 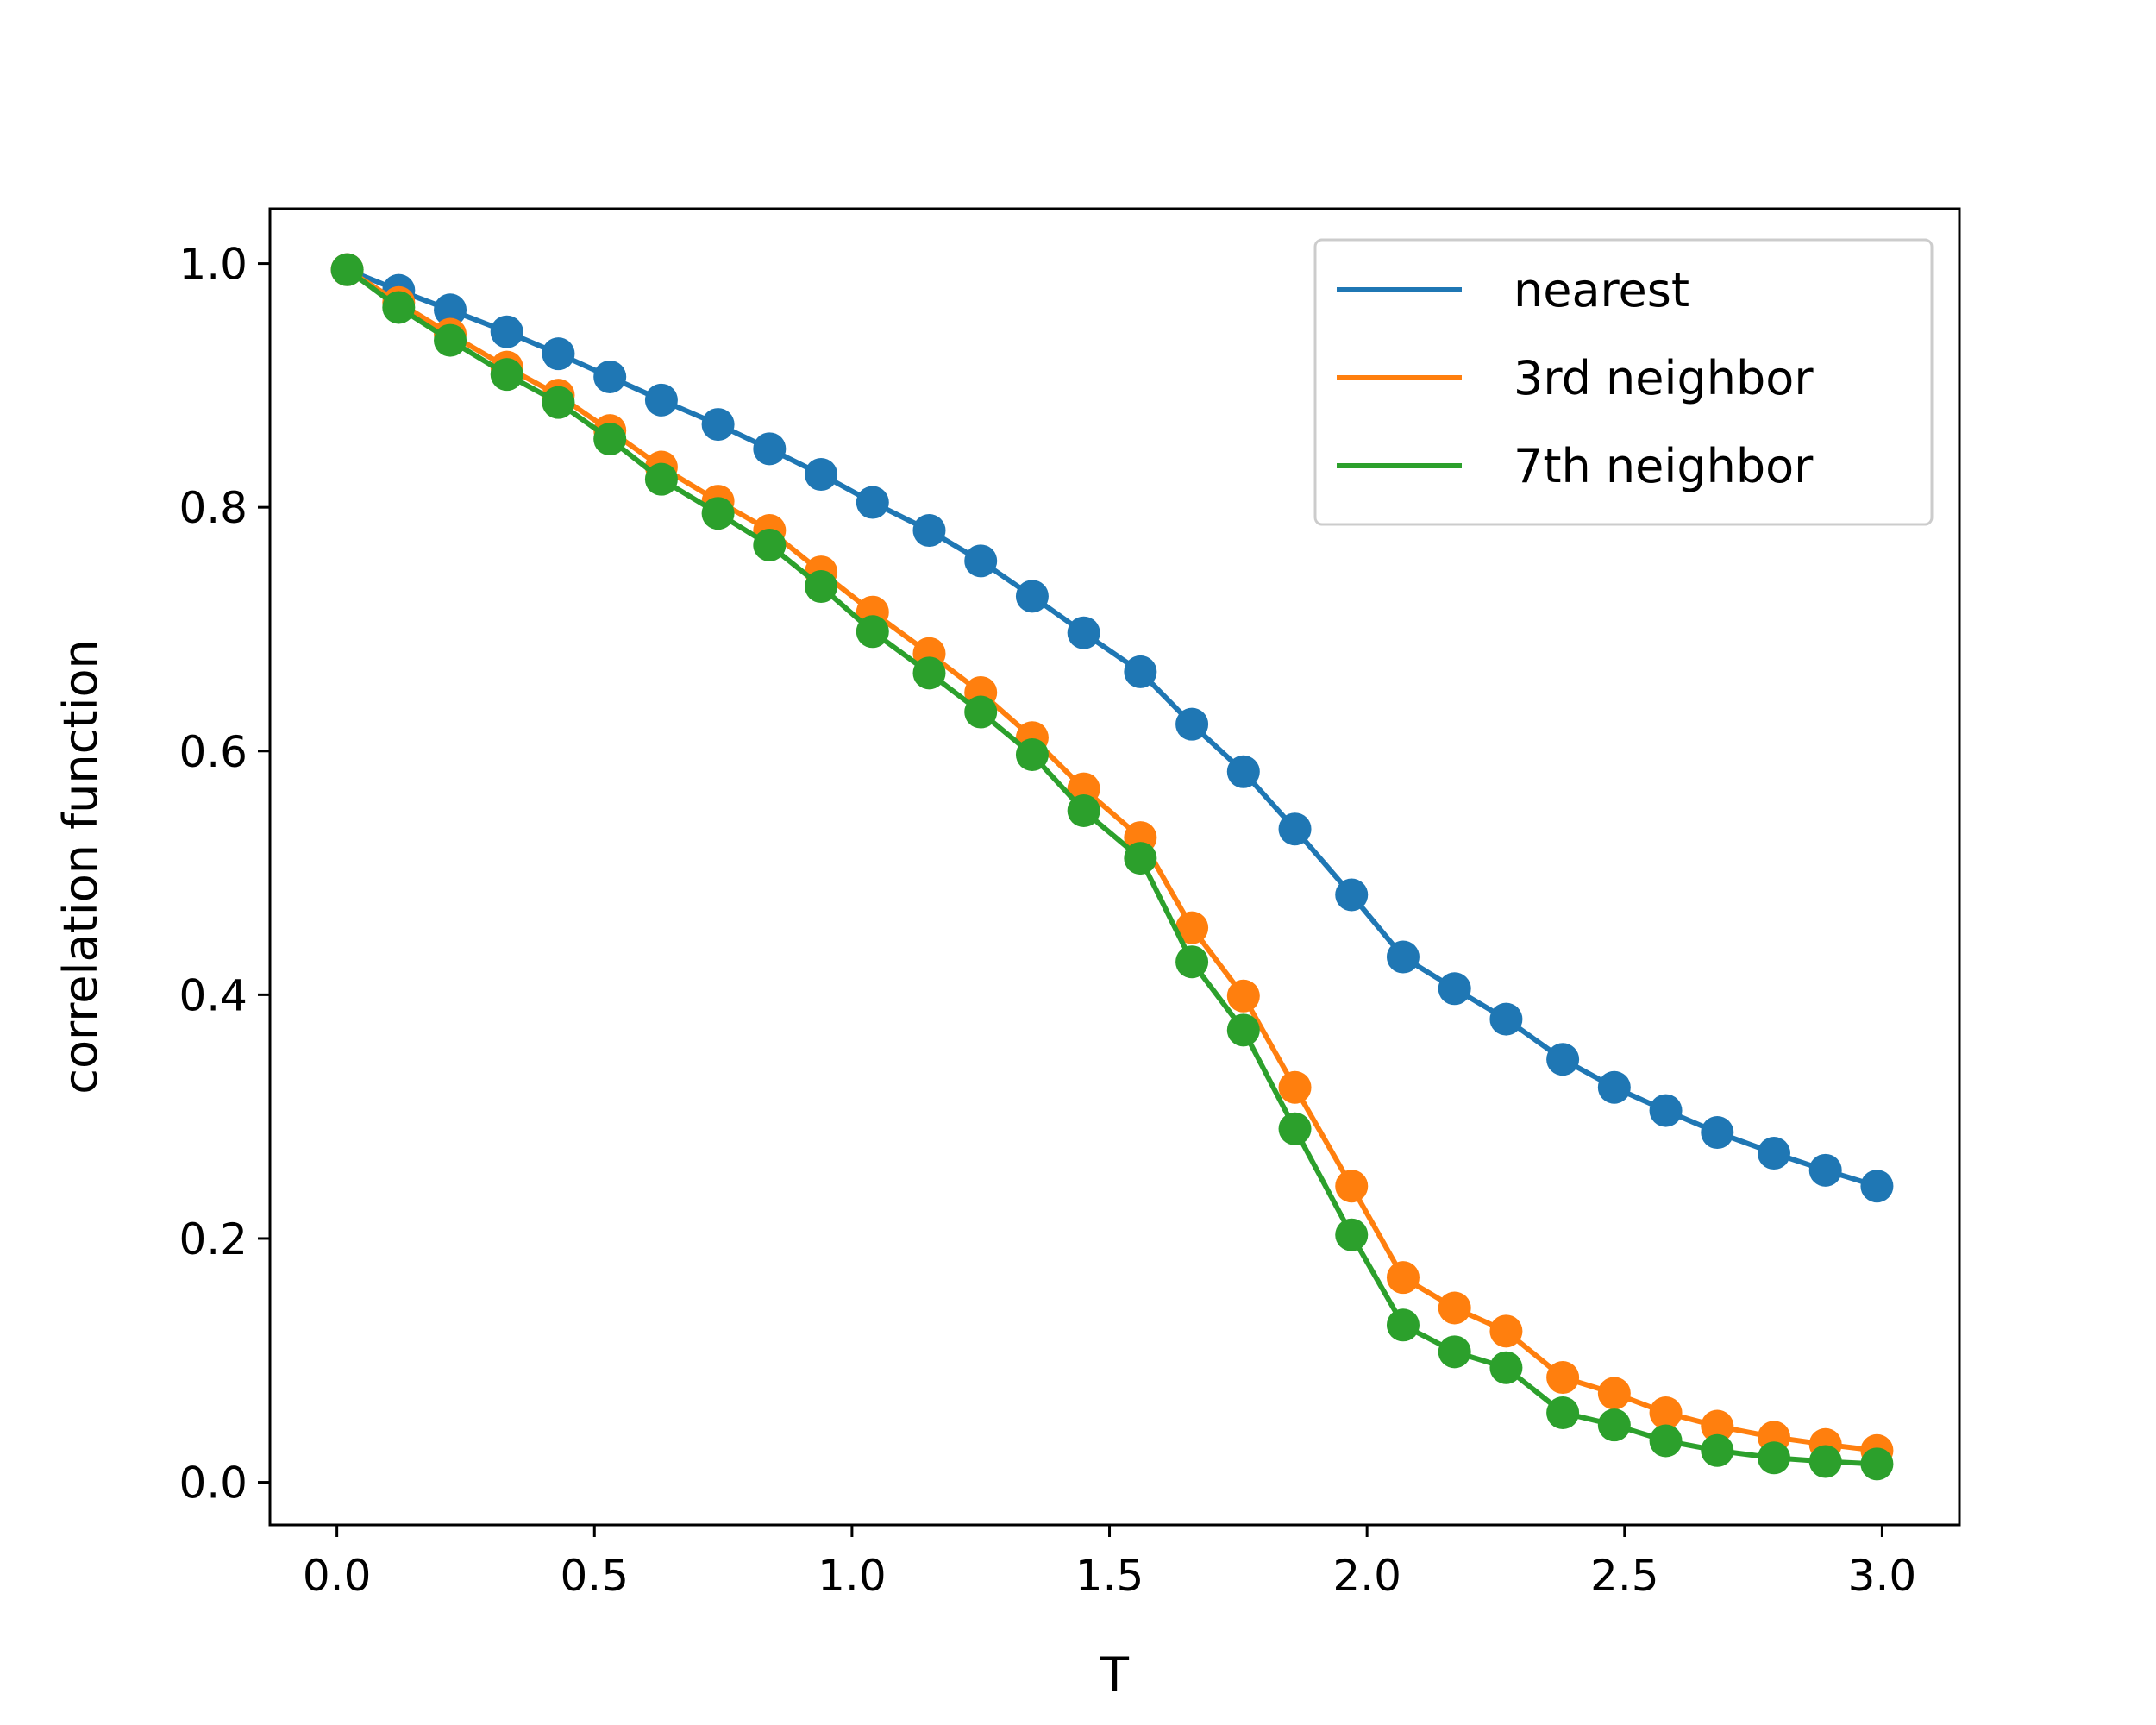 I want to click on legend: nearest 3rd neighbor 7th neighbor, so click(x=1623, y=382).